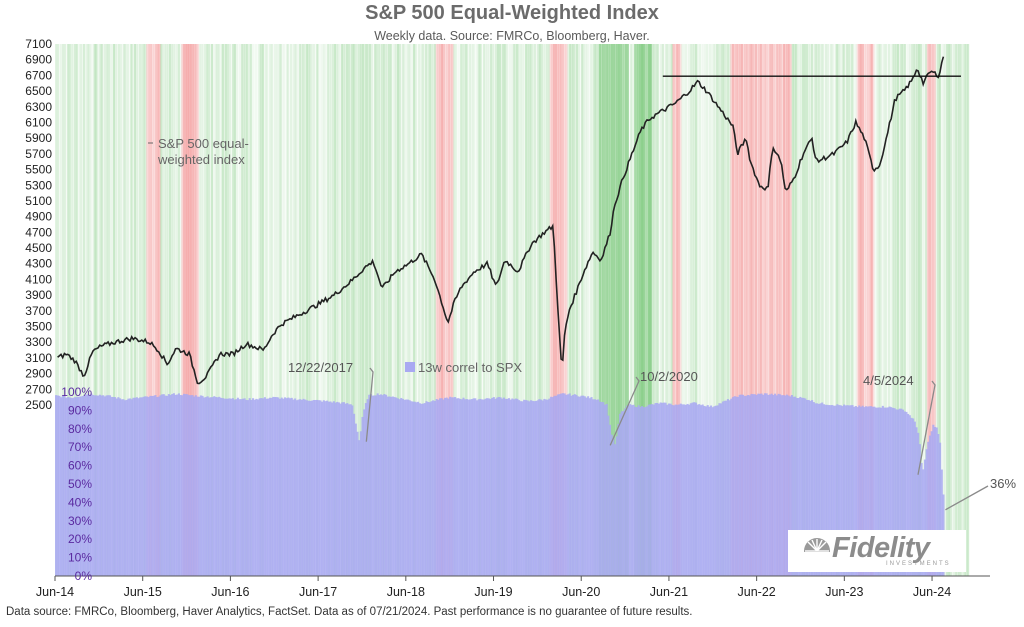 This screenshot has height=627, width=1024. Describe the element at coordinates (38, 122) in the screenshot. I see `y-tick-label: 6100` at that location.